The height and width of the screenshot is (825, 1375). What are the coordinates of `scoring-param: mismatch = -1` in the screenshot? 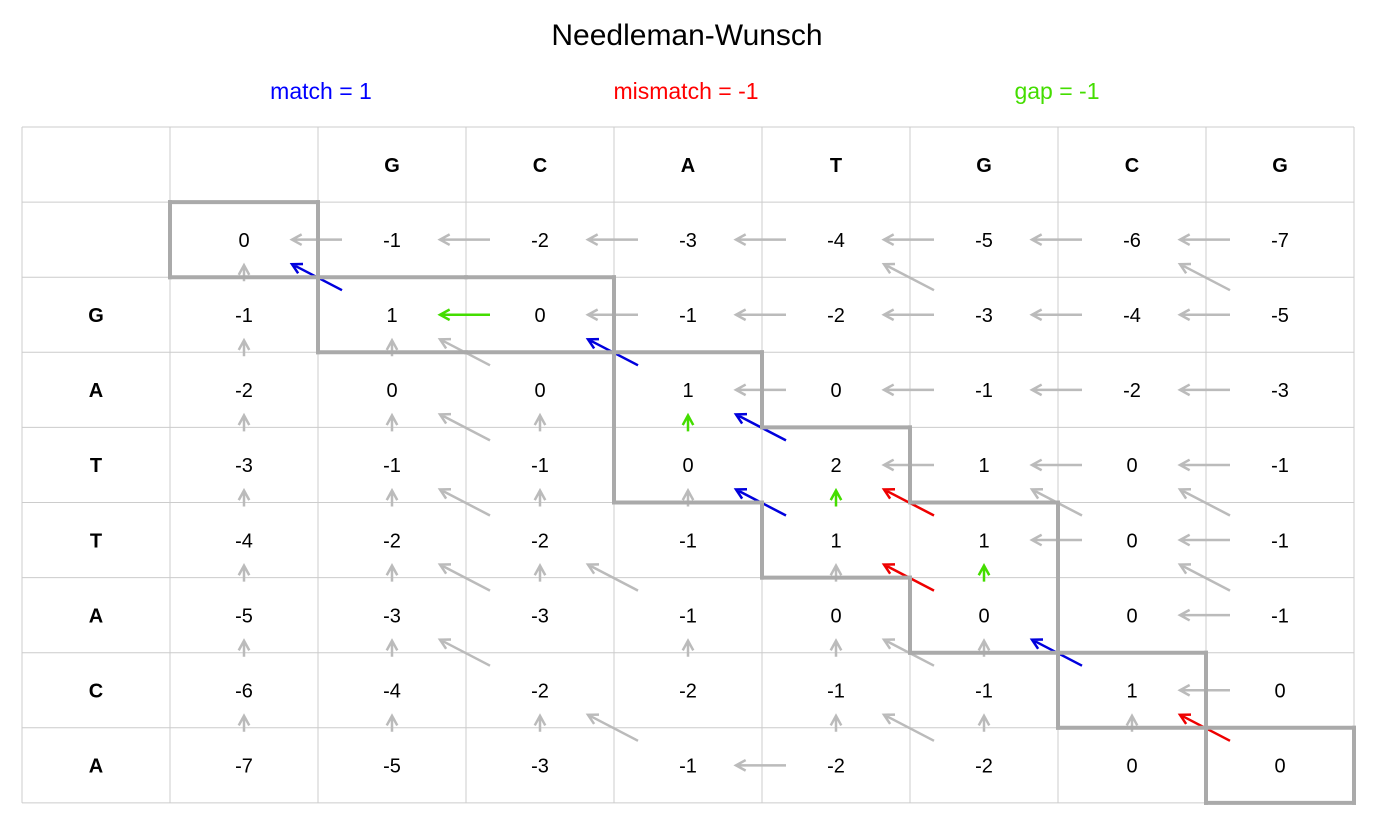 It's located at (685, 91).